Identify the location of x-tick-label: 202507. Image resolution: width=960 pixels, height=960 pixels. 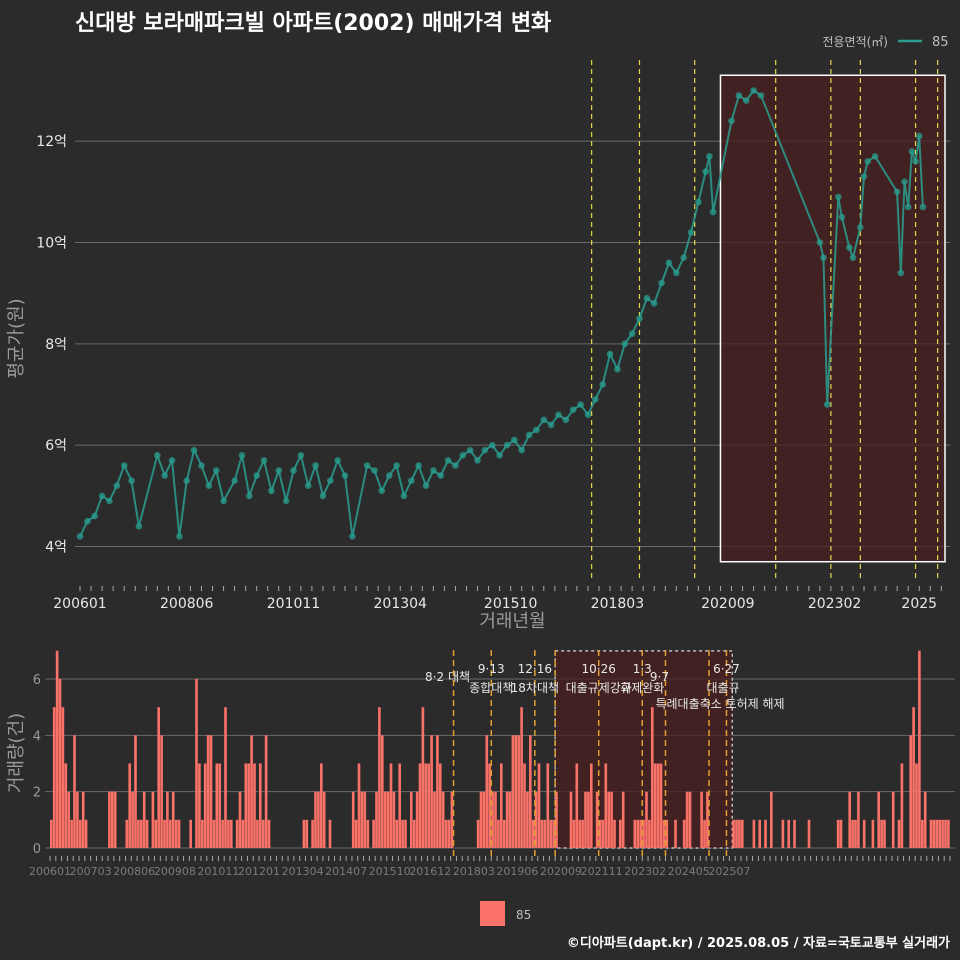
(729, 871).